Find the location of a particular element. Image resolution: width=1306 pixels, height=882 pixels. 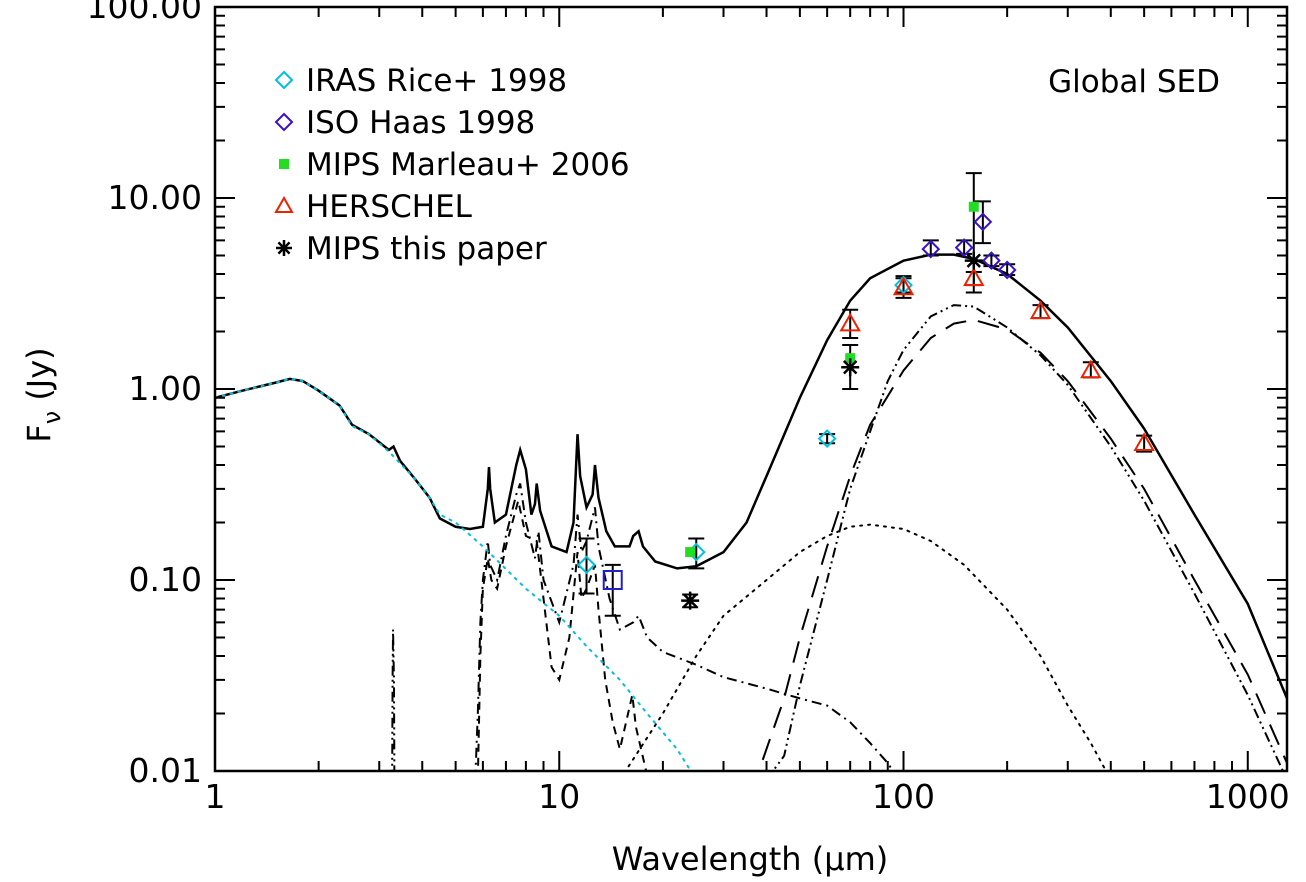

y-axis-label-unit: (Jy) is located at coordinates (39, 373).